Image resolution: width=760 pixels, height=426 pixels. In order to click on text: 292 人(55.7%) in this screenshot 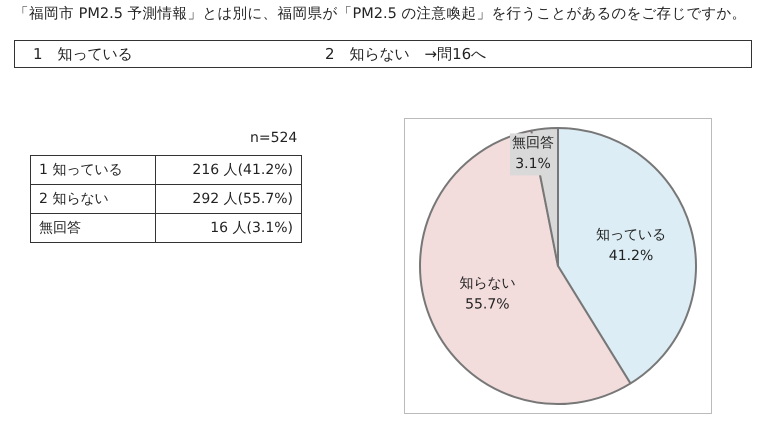, I will do `click(228, 199)`.